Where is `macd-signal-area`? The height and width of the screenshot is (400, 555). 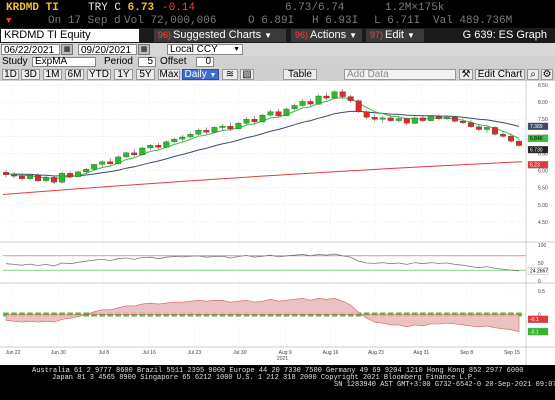
macd-signal-area is located at coordinates (262, 314).